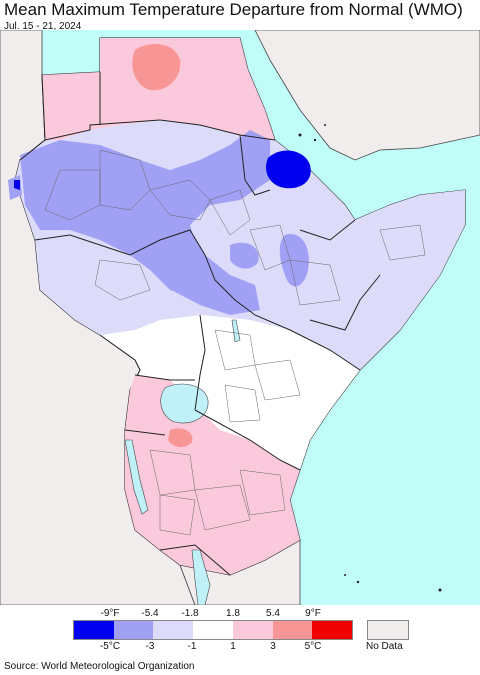 The height and width of the screenshot is (675, 480). What do you see at coordinates (277, 392) in the screenshot?
I see `neutral-kenya-uganda` at bounding box center [277, 392].